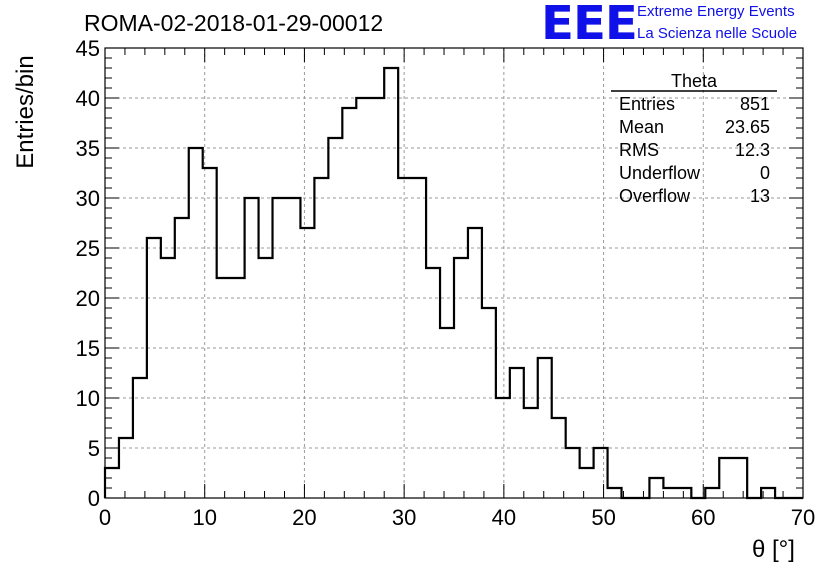 The width and height of the screenshot is (836, 572). I want to click on stat-mean-label: Mean, so click(641, 127).